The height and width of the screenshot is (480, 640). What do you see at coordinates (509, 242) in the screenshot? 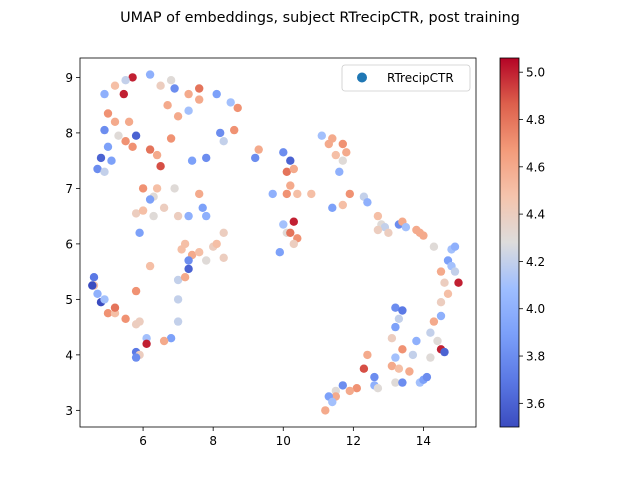
I see `colorbar-gradient` at bounding box center [509, 242].